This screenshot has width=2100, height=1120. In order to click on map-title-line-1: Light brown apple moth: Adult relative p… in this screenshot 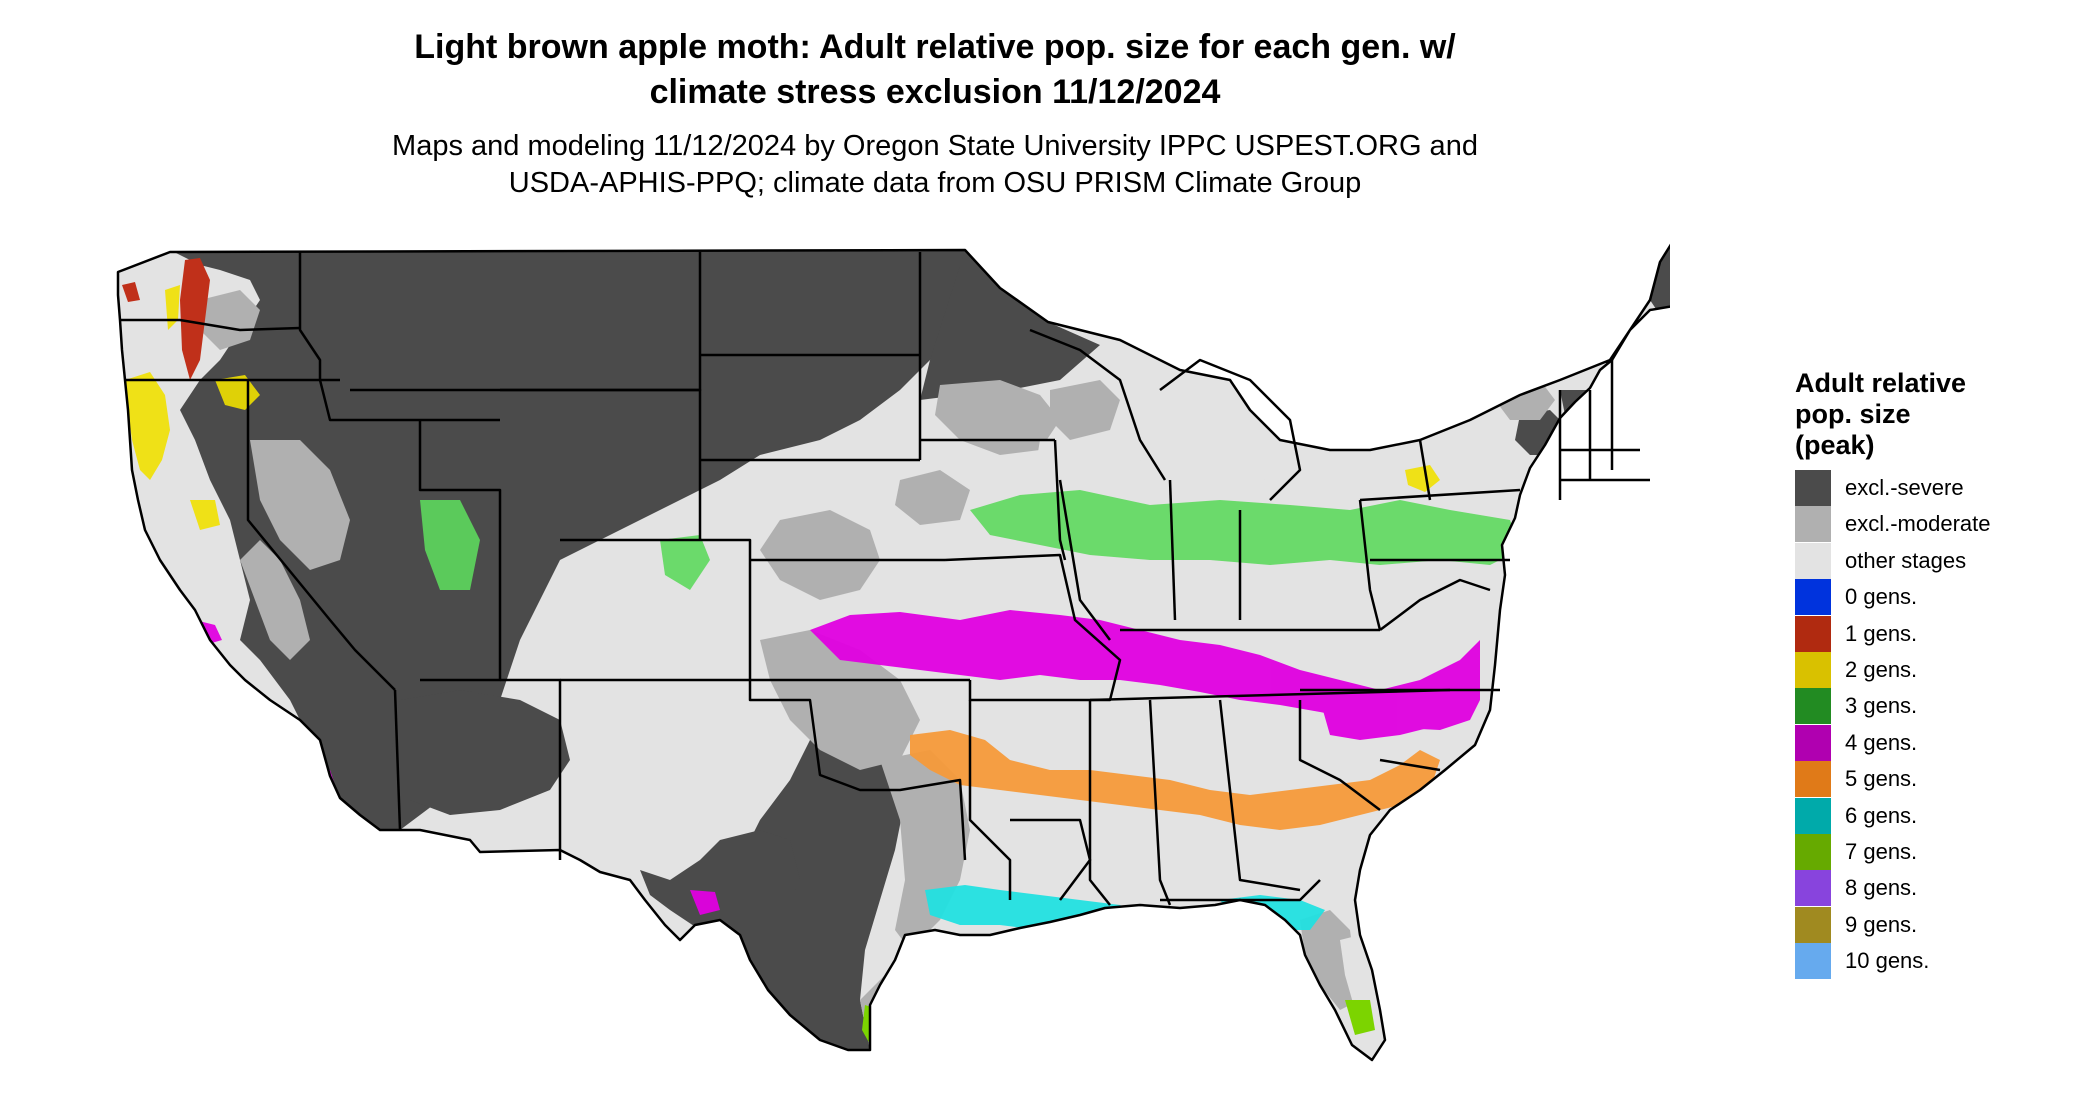, I will do `click(935, 47)`.